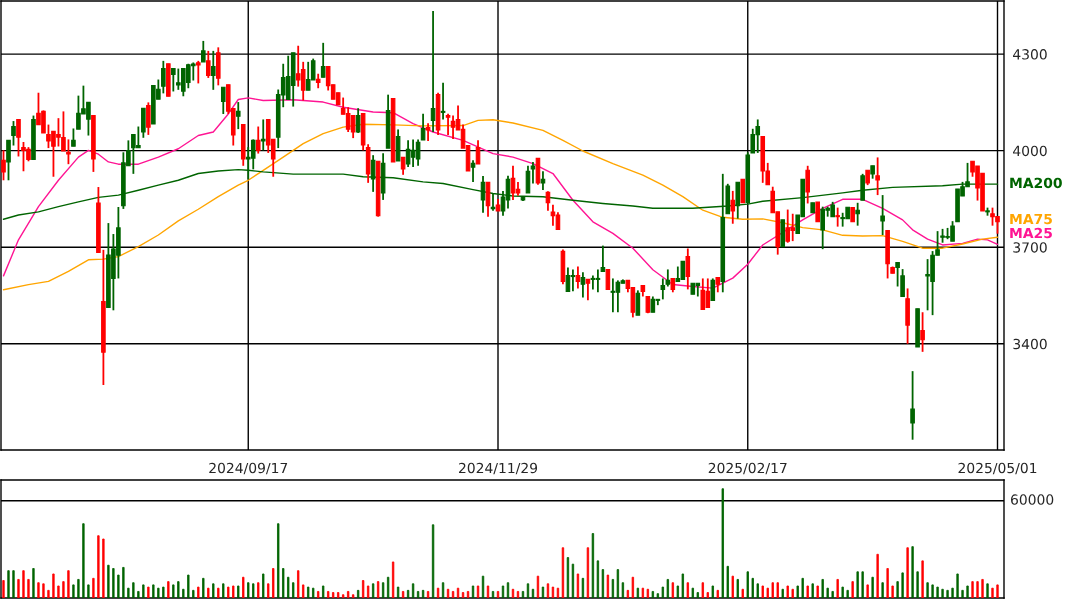 This screenshot has width=1065, height=600. I want to click on y-tick-label: 4000, so click(1030, 151).